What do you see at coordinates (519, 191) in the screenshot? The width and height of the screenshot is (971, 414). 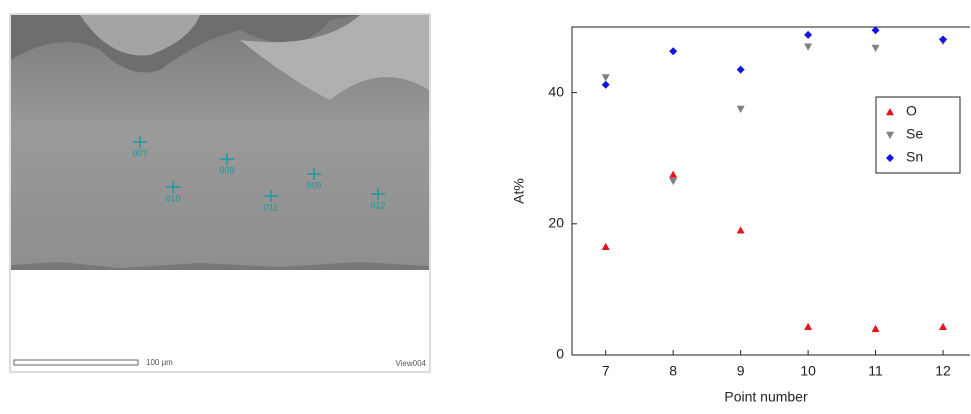 I see `y-axis-label: At%` at bounding box center [519, 191].